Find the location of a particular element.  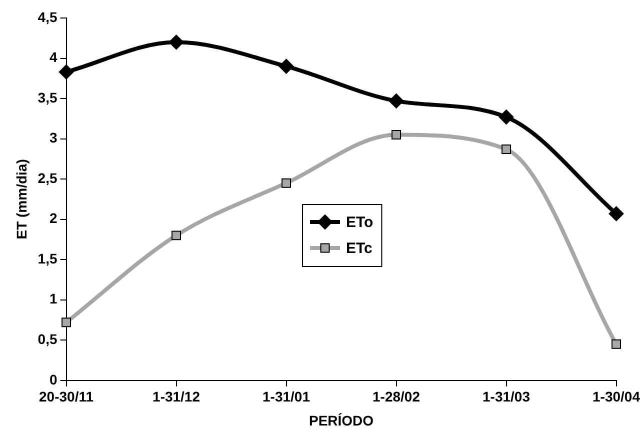

x-tick-label: 1-30/04 is located at coordinates (616, 396).